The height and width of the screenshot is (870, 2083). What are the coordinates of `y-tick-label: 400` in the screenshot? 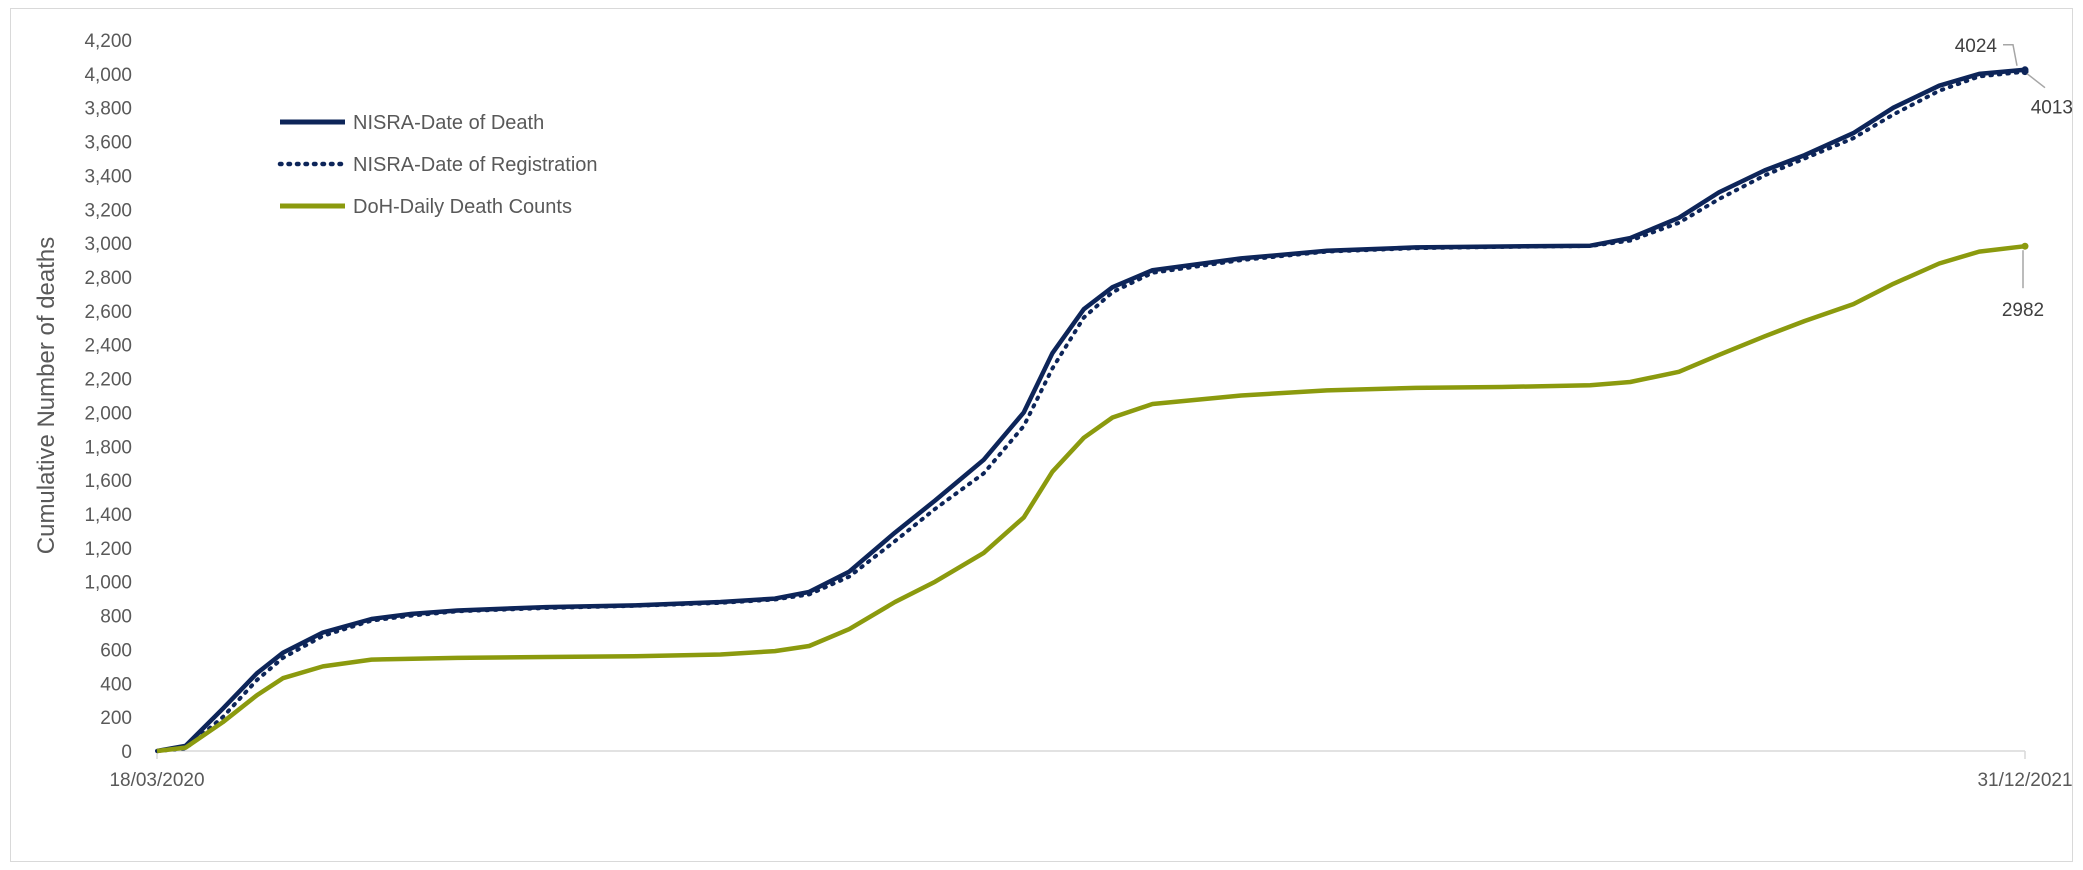 It's located at (116, 684).